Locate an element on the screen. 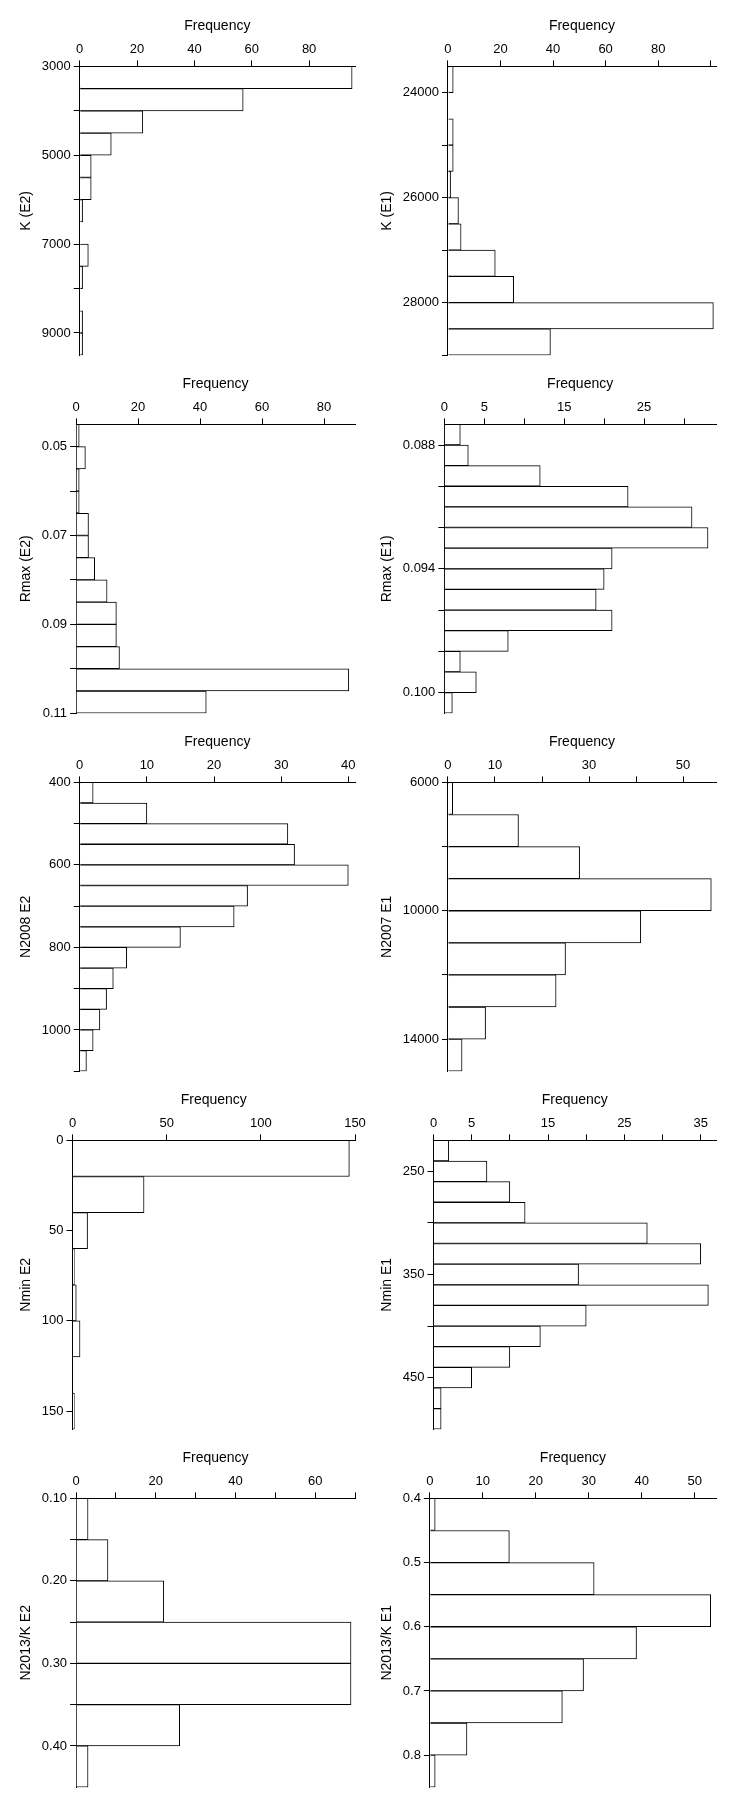 This screenshot has width=738, height=1813. y-tick-label: 600 is located at coordinates (60, 864).